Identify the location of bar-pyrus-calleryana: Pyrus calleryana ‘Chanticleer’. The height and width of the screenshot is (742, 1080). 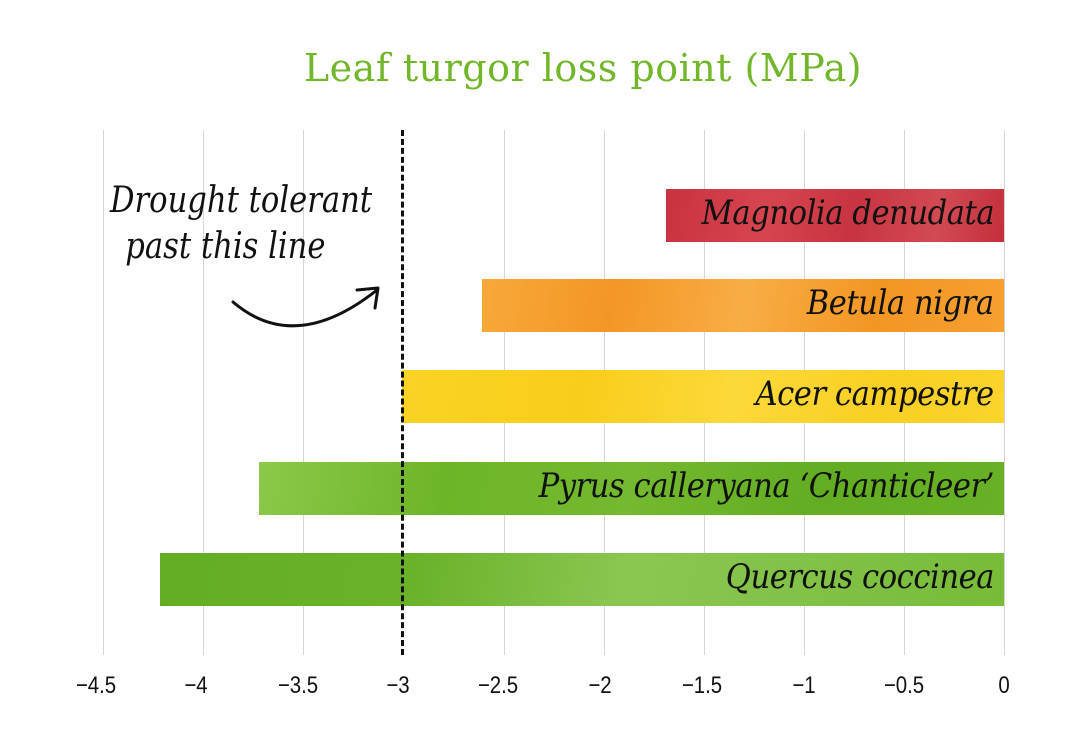
(631, 488).